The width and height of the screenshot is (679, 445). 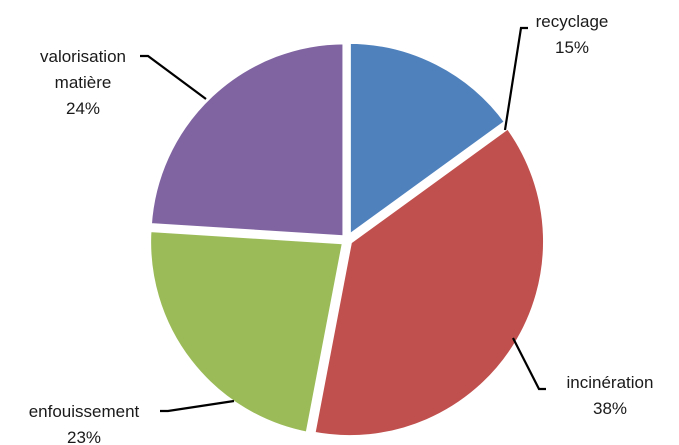 What do you see at coordinates (84, 436) in the screenshot?
I see `slice-value-label: 23%` at bounding box center [84, 436].